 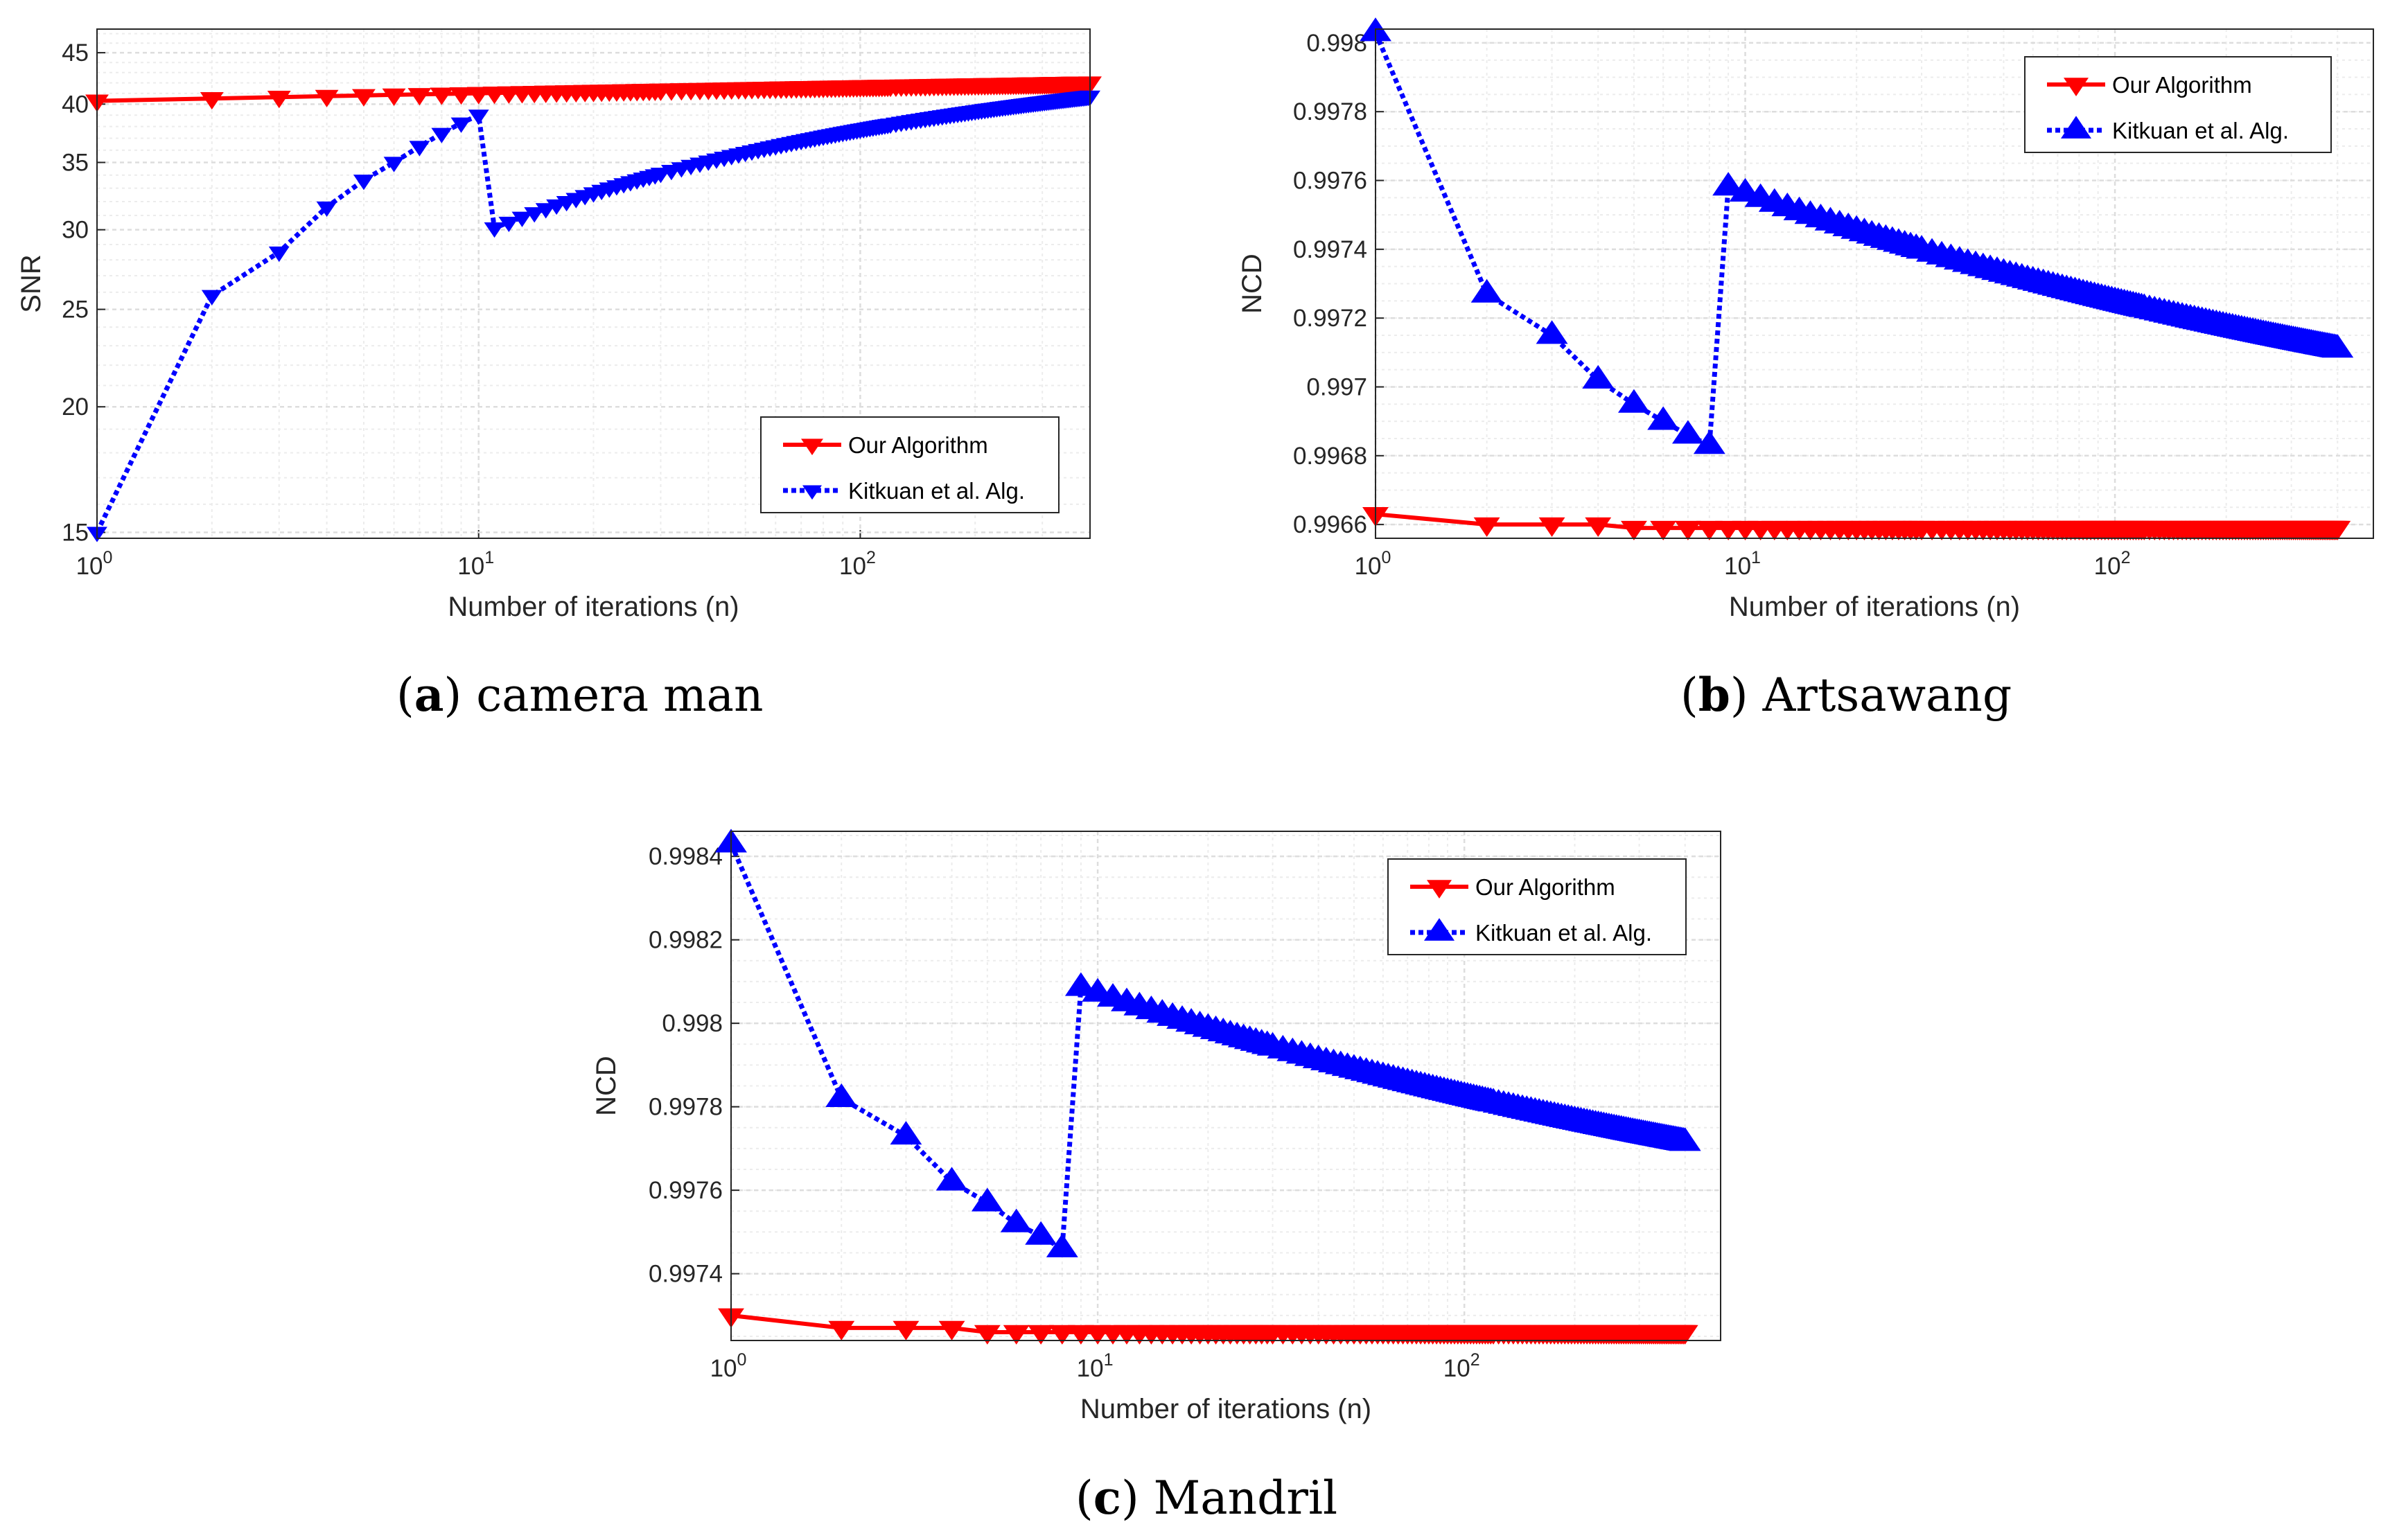 I want to click on x-axis-label: Number of iterations (n), so click(x=1225, y=1409).